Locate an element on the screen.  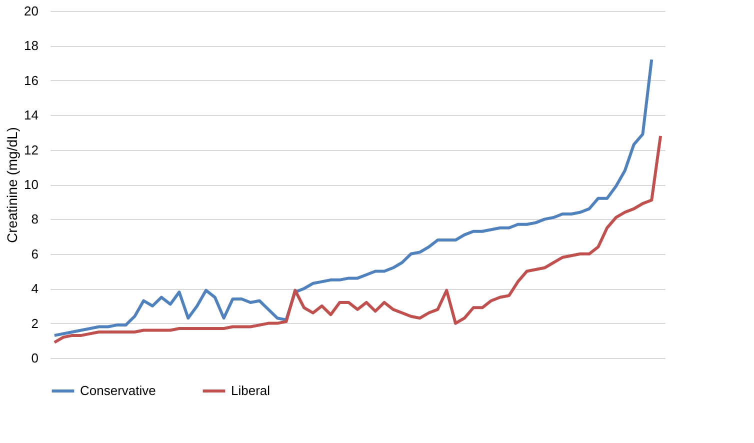
y-axis-title: Creatinine (mg/dL) is located at coordinates (12, 185).